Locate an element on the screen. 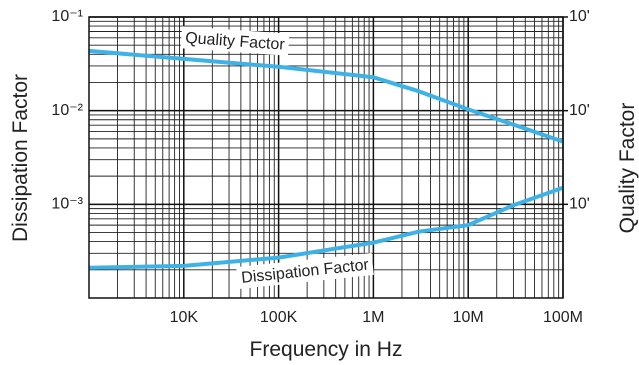 This screenshot has width=639, height=365. x-axis-title: Frequency in Hz is located at coordinates (326, 349).